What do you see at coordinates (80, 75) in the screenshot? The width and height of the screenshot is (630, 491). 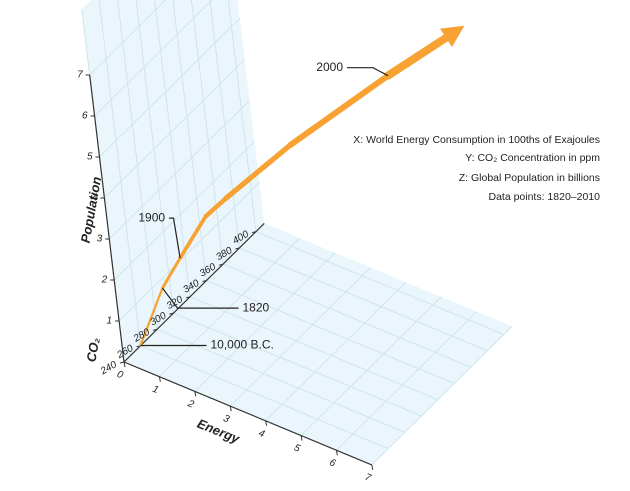 I see `z-tick-label: 7` at bounding box center [80, 75].